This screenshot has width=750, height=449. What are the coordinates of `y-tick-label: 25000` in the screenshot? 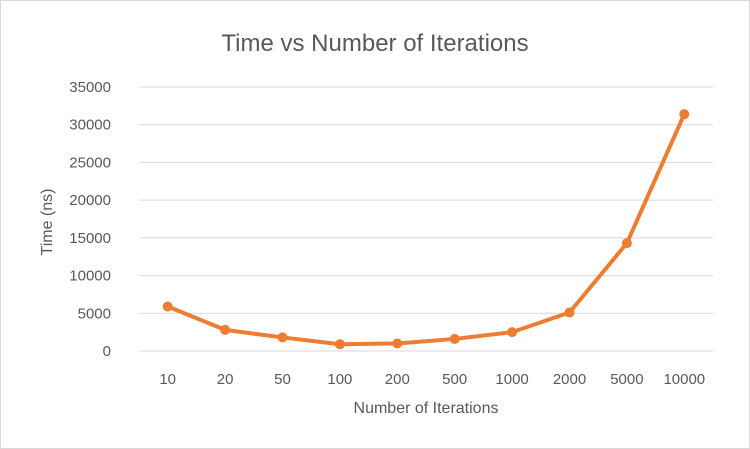 It's located at (90, 162).